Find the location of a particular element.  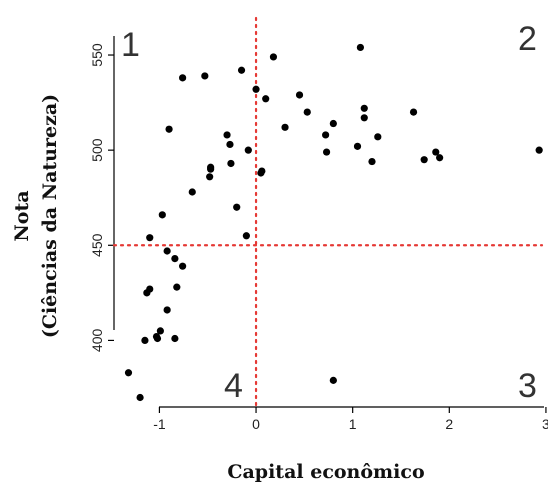

quadrant-label-4: 4 is located at coordinates (233, 386).